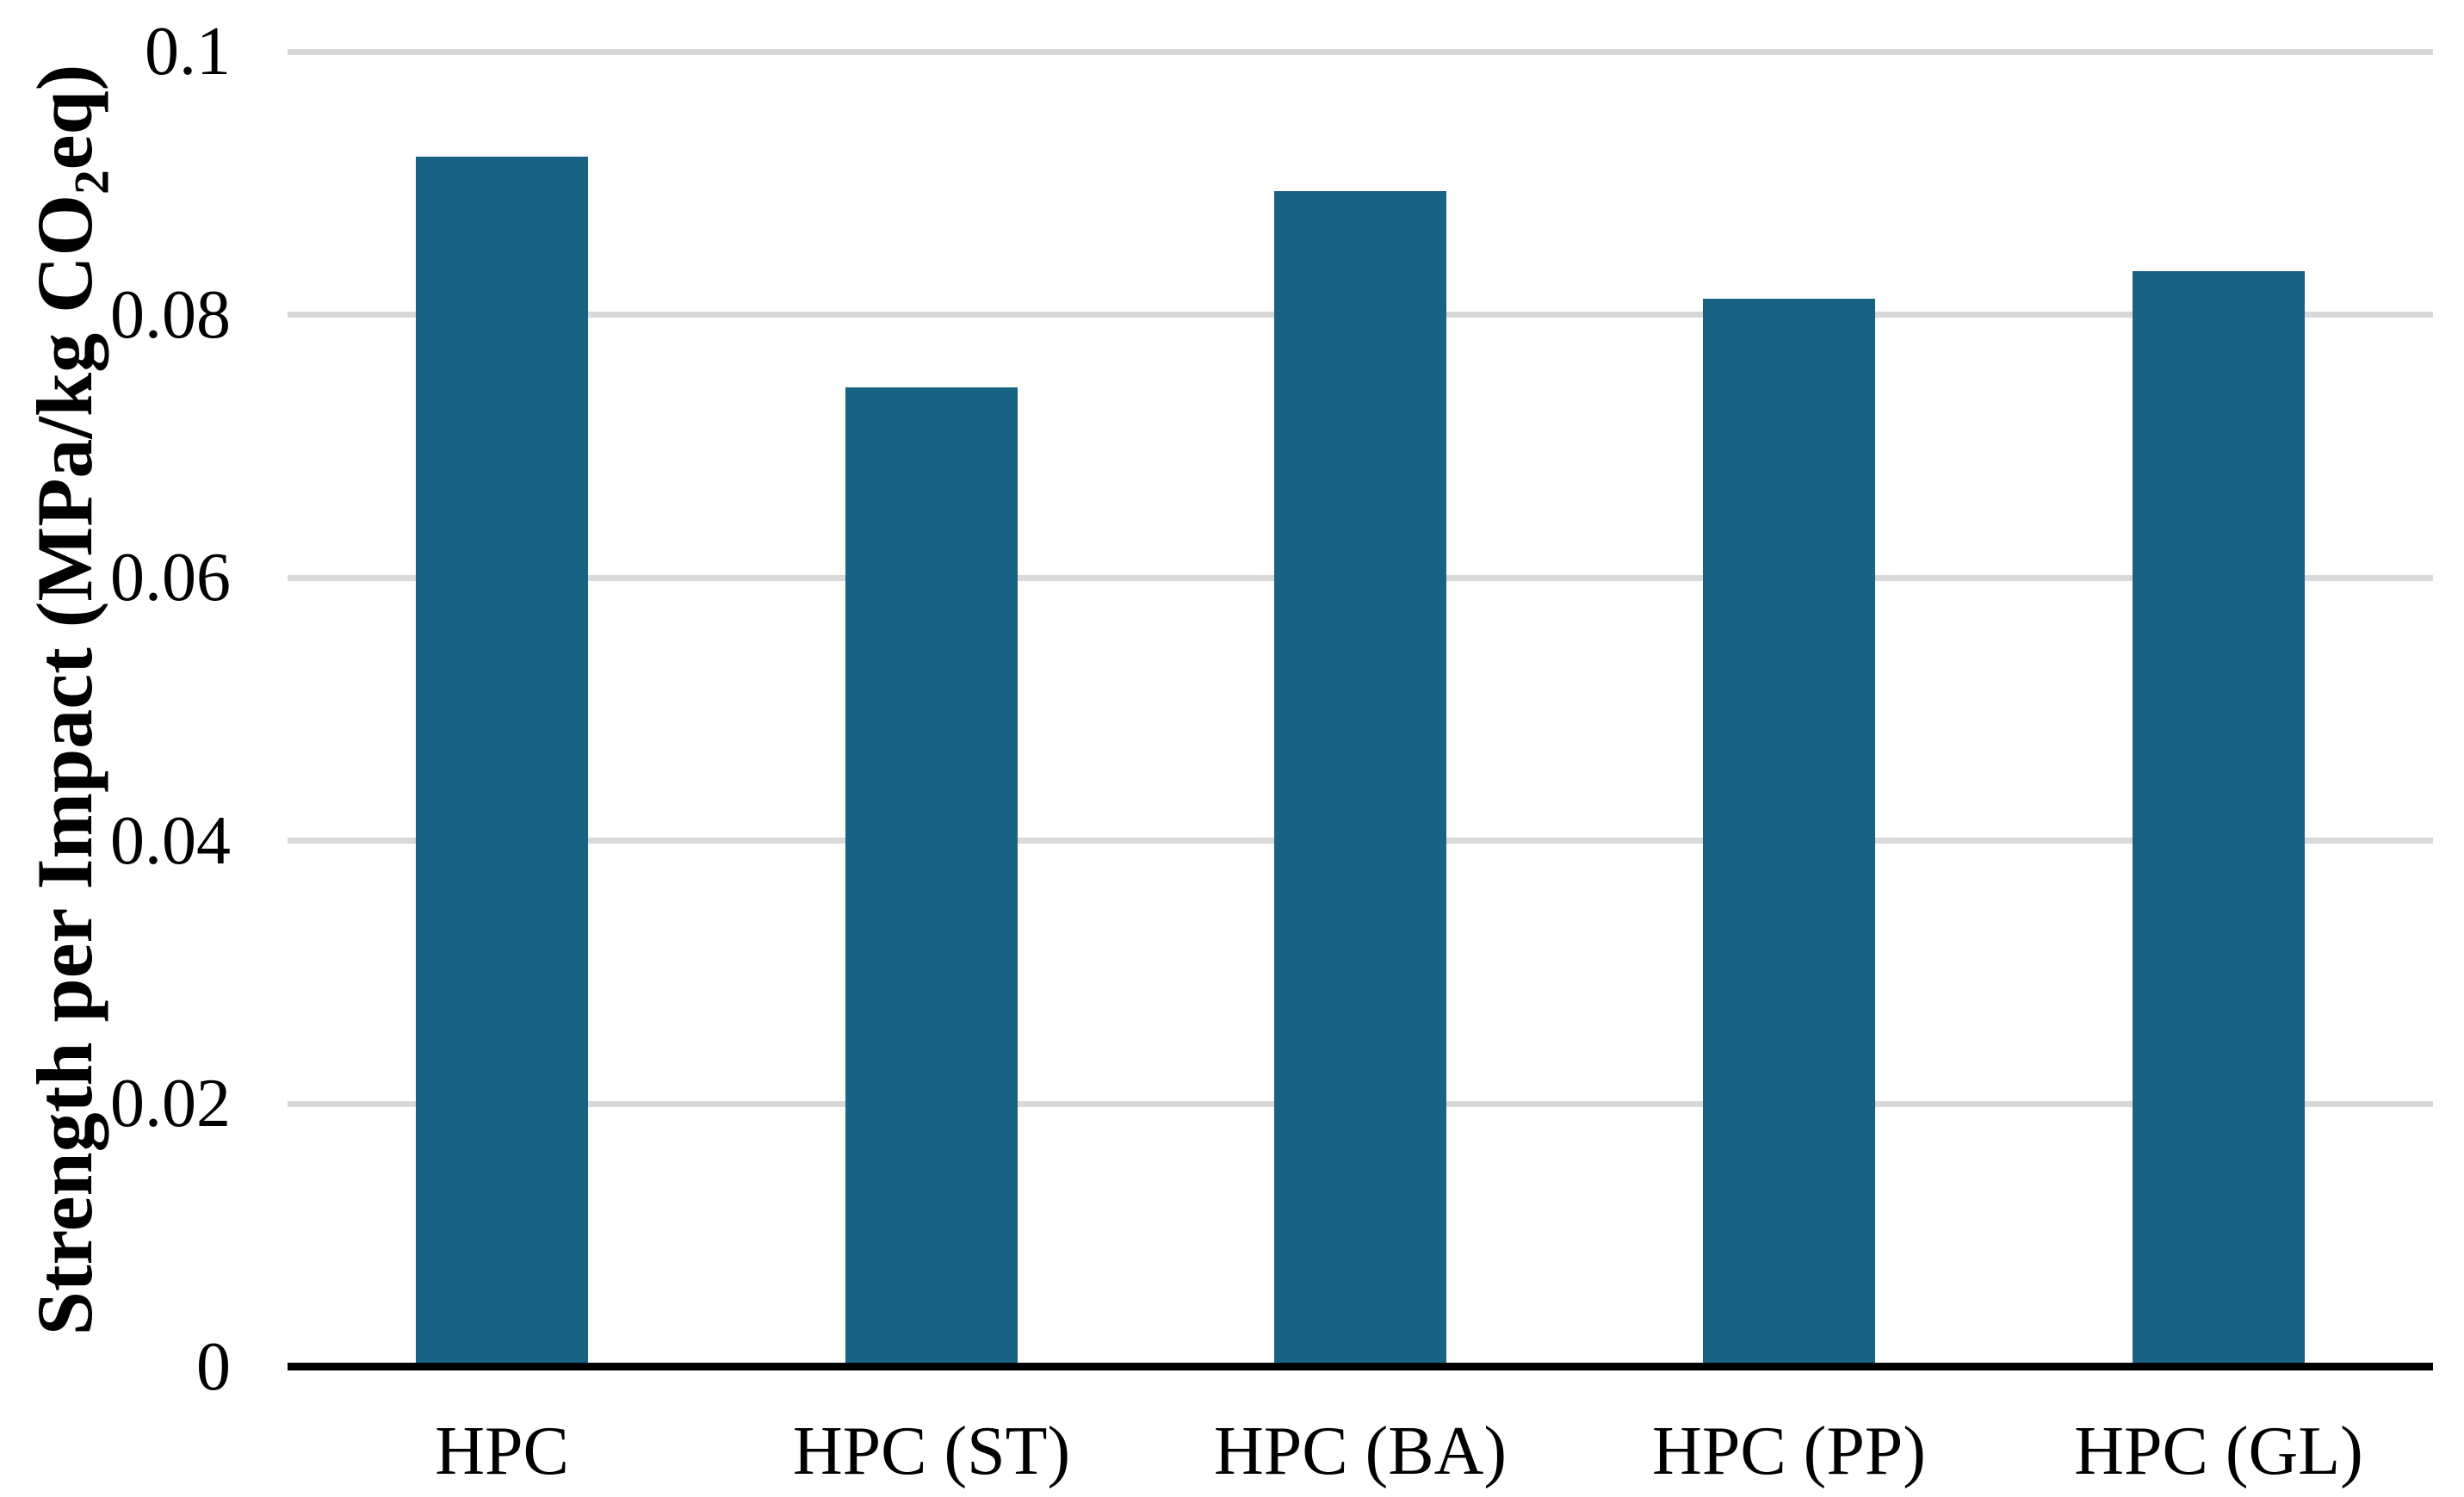 Image resolution: width=2464 pixels, height=1497 pixels. Describe the element at coordinates (170, 1103) in the screenshot. I see `y-tick-label-0.02: 0.02` at that location.